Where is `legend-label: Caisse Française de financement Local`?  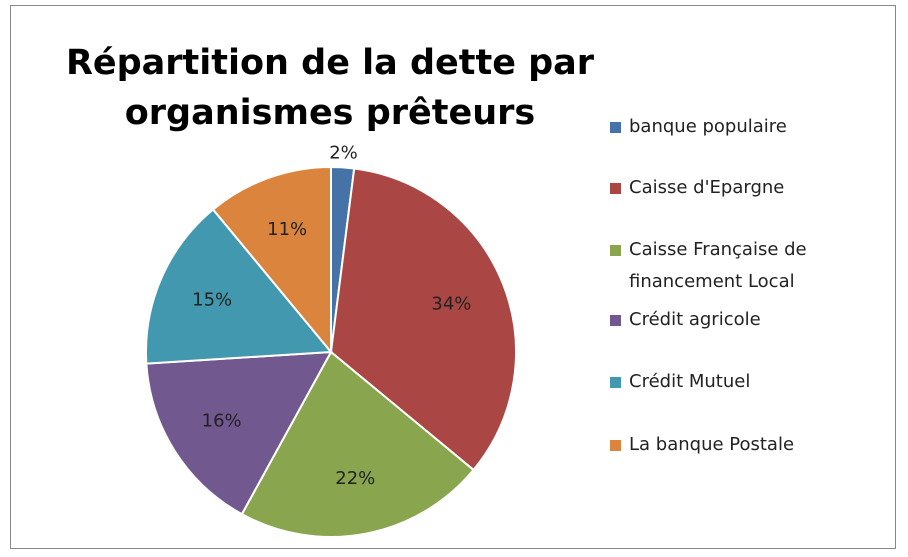
legend-label: Caisse Française de financement Local is located at coordinates (718, 265).